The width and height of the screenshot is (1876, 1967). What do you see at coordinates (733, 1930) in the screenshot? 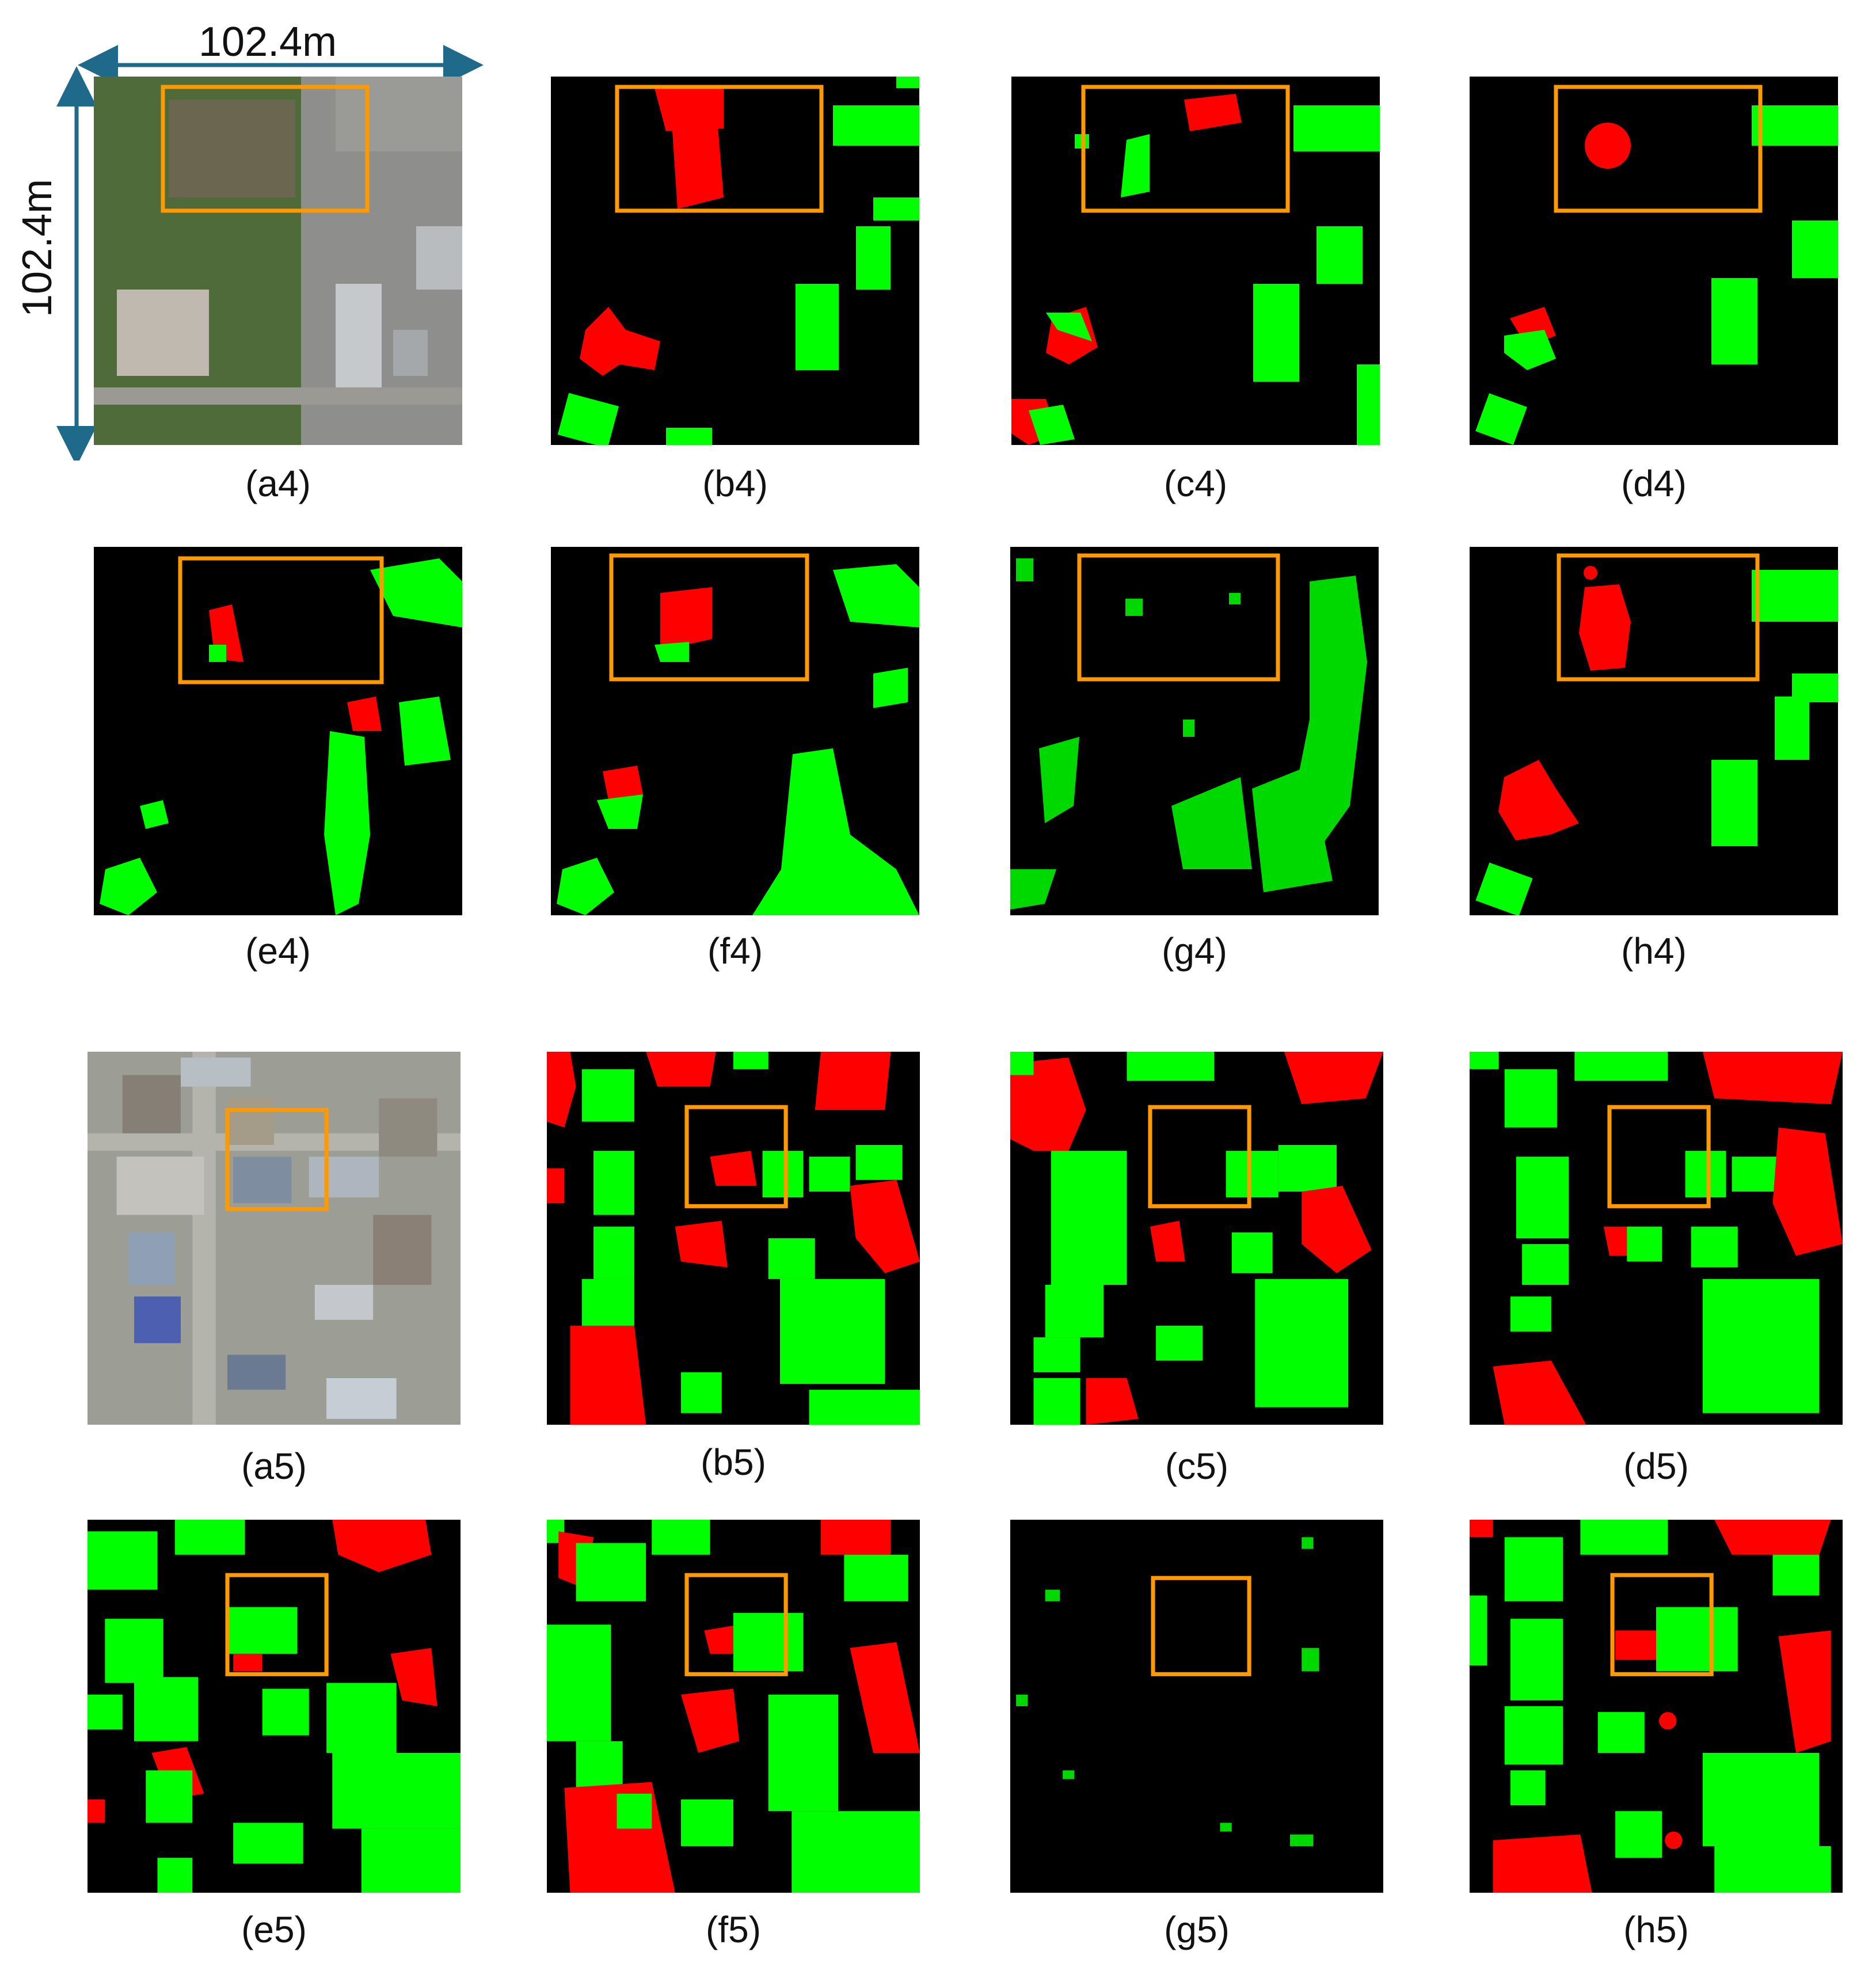
I see `caption-f5: (f5)` at bounding box center [733, 1930].